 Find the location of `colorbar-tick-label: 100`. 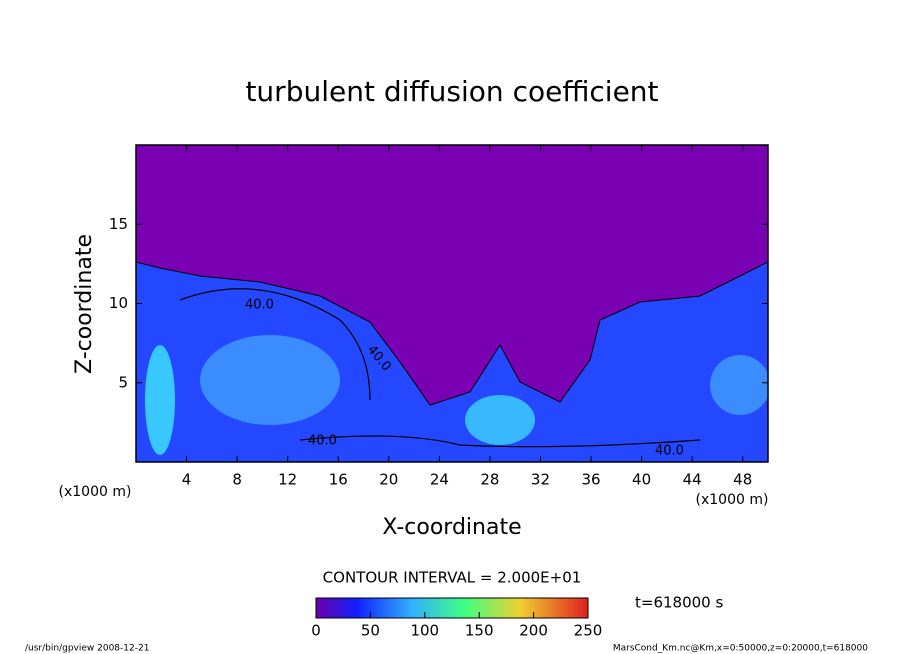

colorbar-tick-label: 100 is located at coordinates (424, 631).